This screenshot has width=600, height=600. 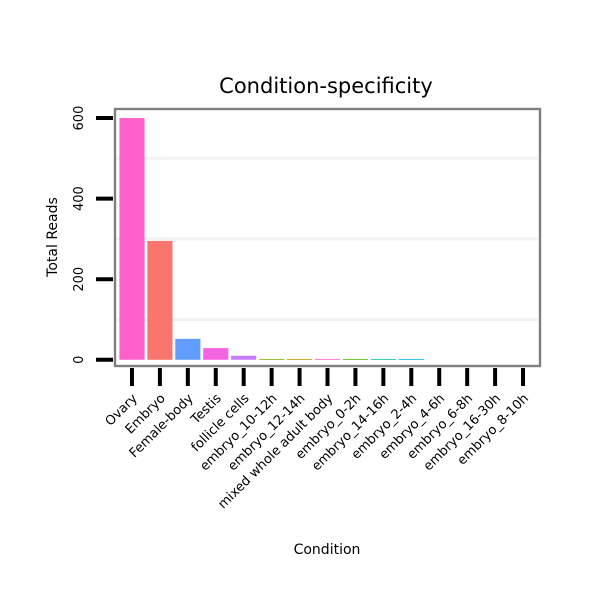 I want to click on bar-testis, so click(x=216, y=354).